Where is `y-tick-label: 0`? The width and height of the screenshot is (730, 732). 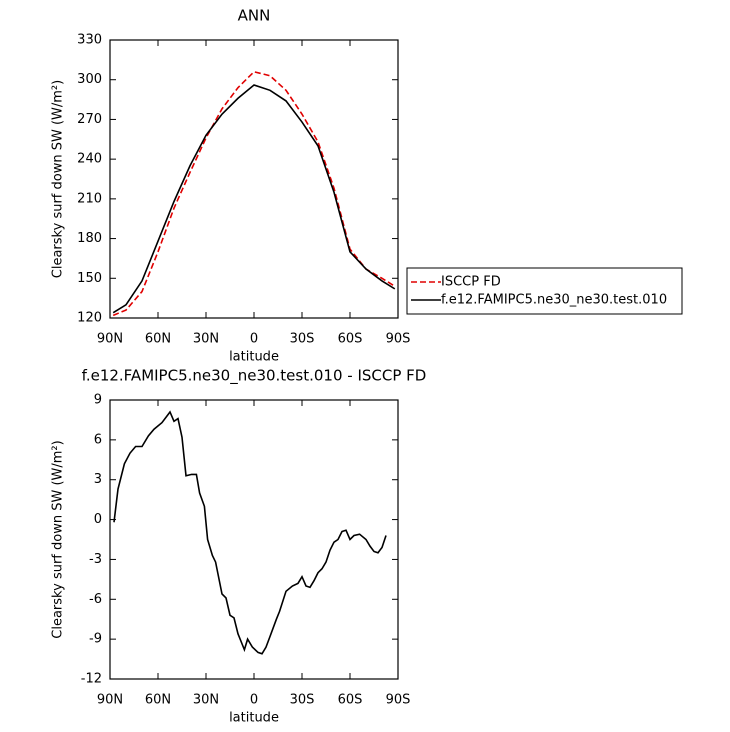
y-tick-label: 0 is located at coordinates (98, 519).